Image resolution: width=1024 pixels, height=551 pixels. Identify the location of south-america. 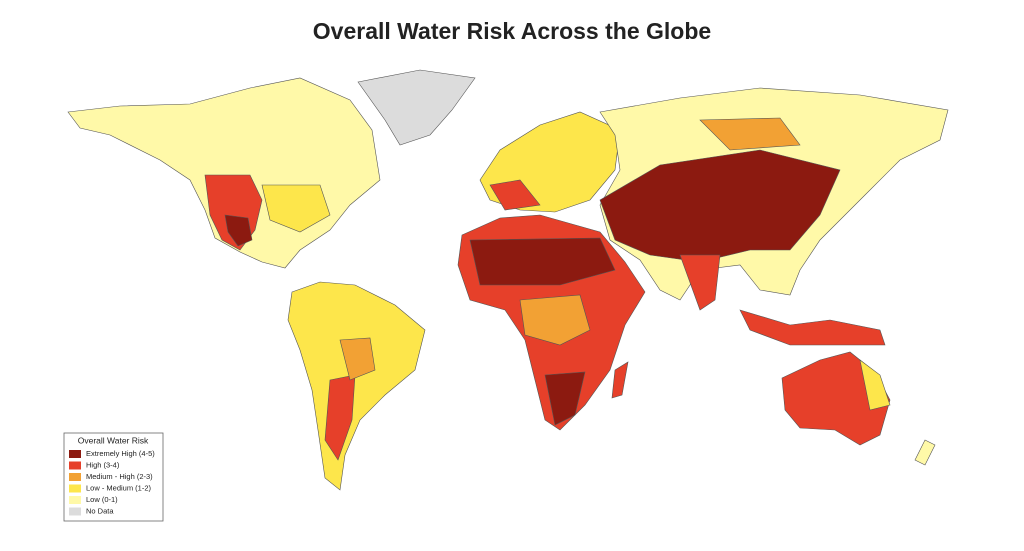
(356, 386).